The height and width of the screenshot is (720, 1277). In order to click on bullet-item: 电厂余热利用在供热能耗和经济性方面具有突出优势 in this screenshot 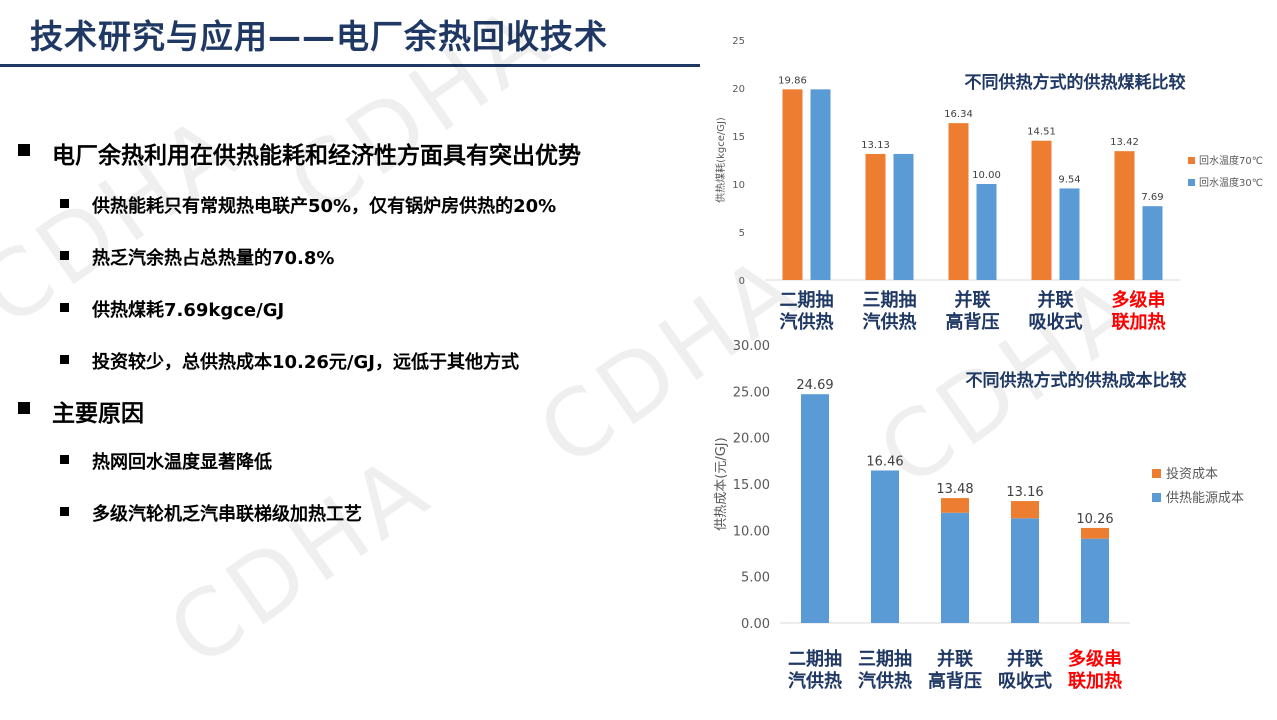, I will do `click(363, 153)`.